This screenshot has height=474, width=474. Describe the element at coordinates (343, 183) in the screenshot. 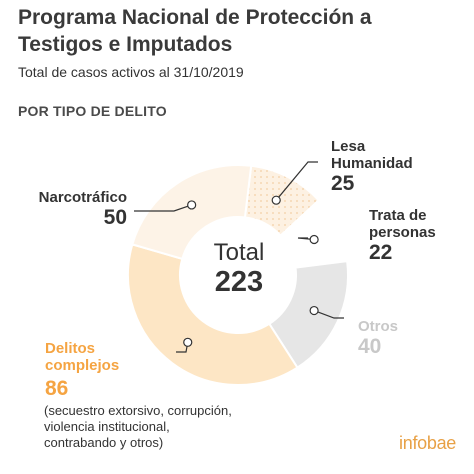

I see `value-lesa-humanidad: 25` at that location.